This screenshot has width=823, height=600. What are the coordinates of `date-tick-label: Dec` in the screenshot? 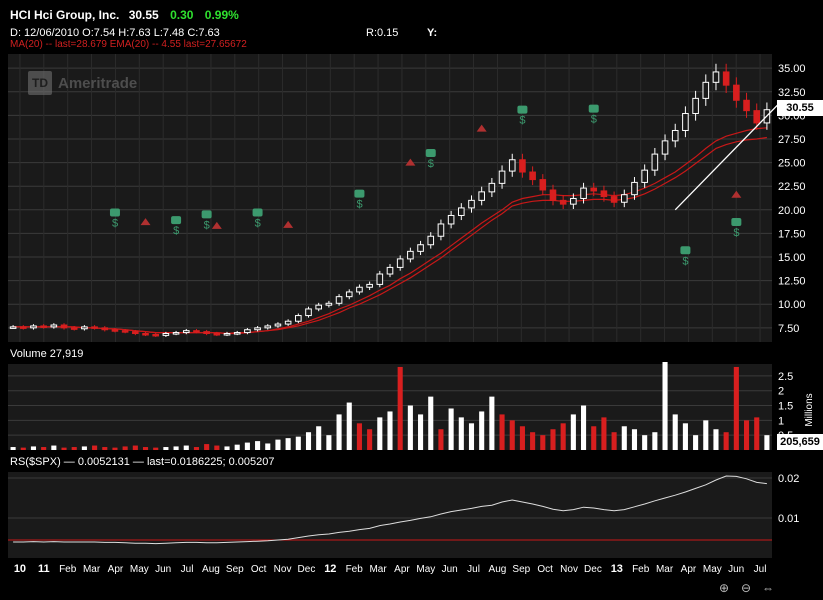 It's located at (307, 569).